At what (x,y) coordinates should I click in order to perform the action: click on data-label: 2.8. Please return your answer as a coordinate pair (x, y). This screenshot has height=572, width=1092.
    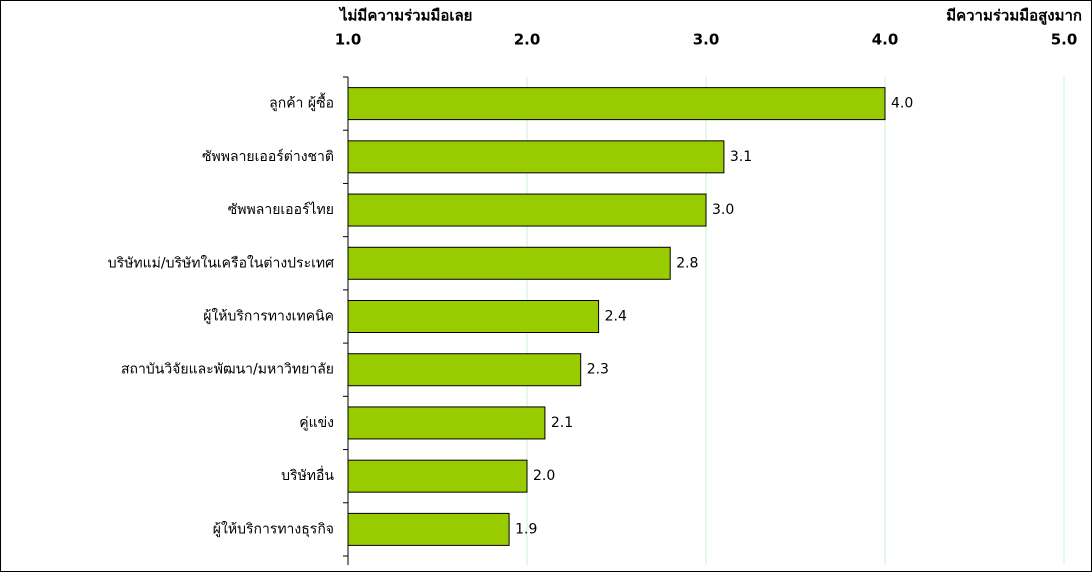
    Looking at the image, I should click on (687, 263).